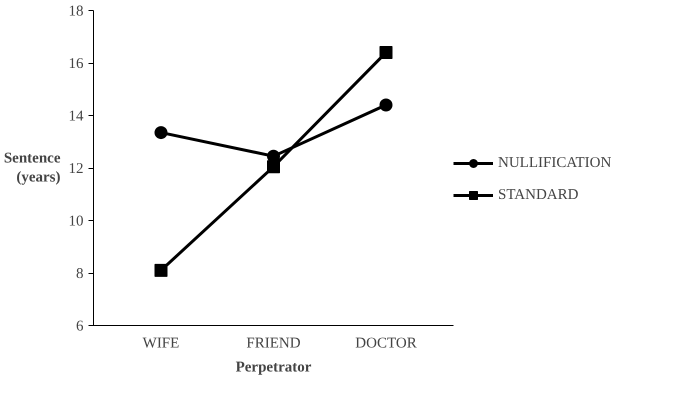 Image resolution: width=684 pixels, height=402 pixels. Describe the element at coordinates (161, 344) in the screenshot. I see `x-tick-label: WIFE` at that location.